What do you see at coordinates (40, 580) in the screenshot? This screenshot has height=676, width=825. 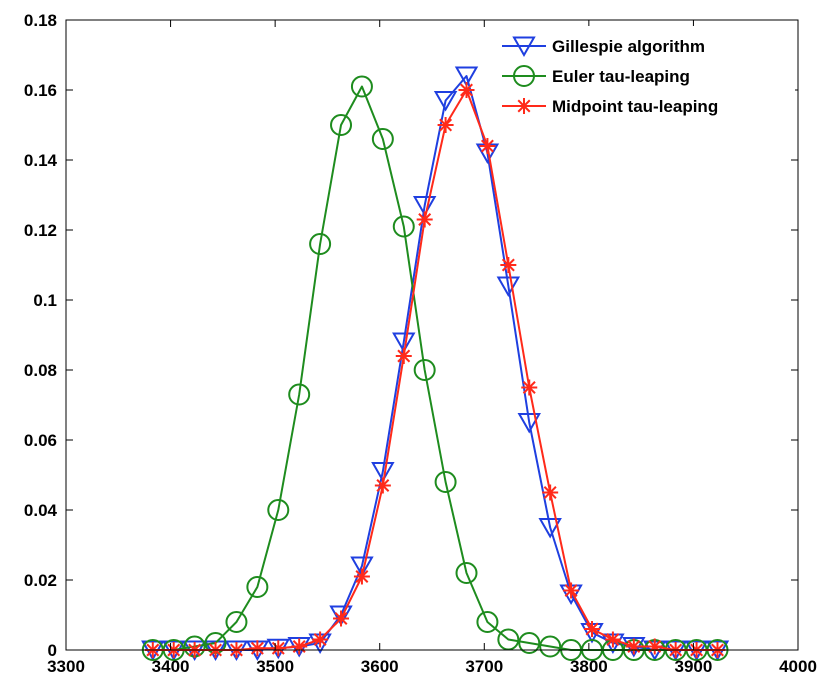 I see `y-tick-label: 0.02` at bounding box center [40, 580].